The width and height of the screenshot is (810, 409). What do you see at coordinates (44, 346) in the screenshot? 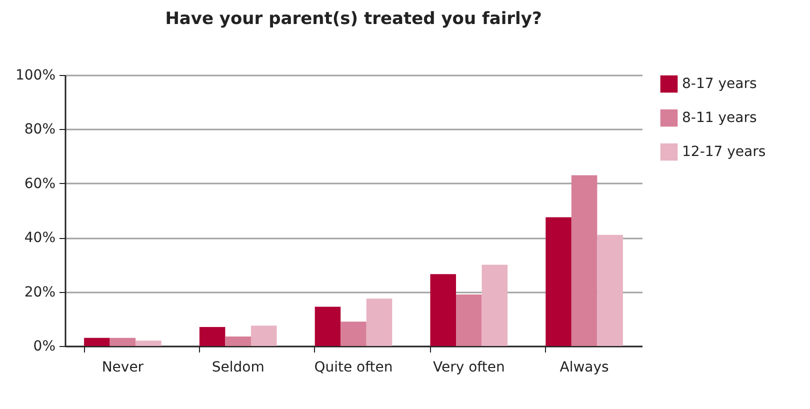
I see `y-tick-label: 0%` at bounding box center [44, 346].